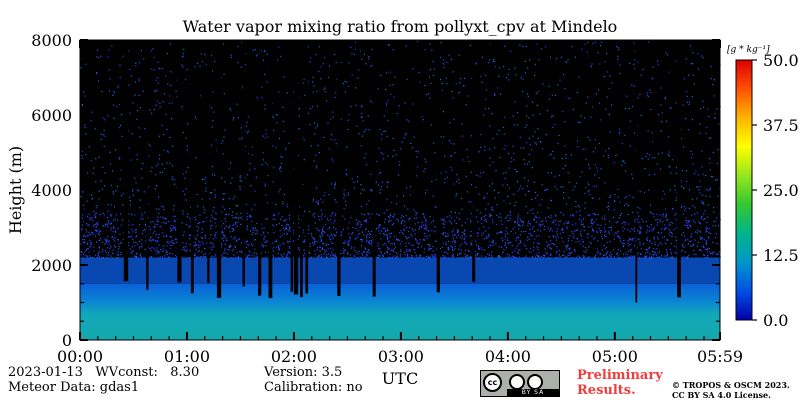 The width and height of the screenshot is (800, 400). What do you see at coordinates (748, 50) in the screenshot?
I see `colorbar-unit: [g * kg⁻¹]` at bounding box center [748, 50].